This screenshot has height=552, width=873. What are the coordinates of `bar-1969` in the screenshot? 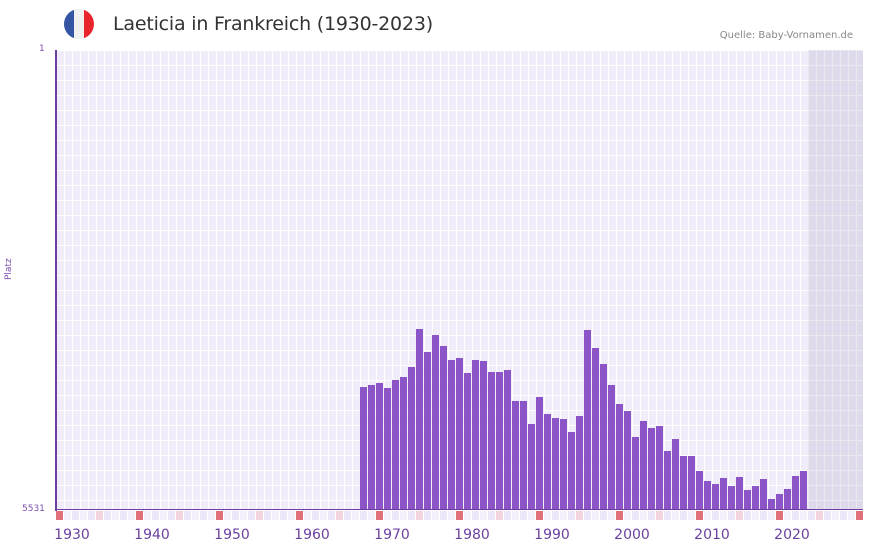 It's located at (387, 449).